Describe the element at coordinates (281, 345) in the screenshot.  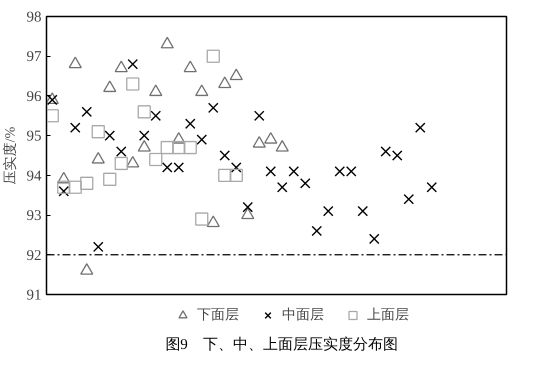
I see `text: 图9 下、中、上面层压实度分布图` at that location.